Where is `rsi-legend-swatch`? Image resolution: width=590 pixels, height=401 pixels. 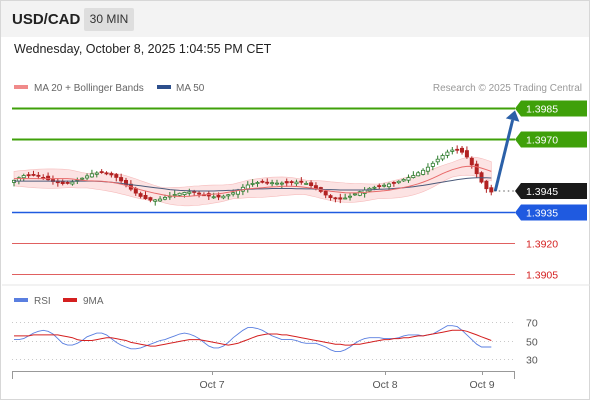
rsi-legend-swatch is located at coordinates (21, 300).